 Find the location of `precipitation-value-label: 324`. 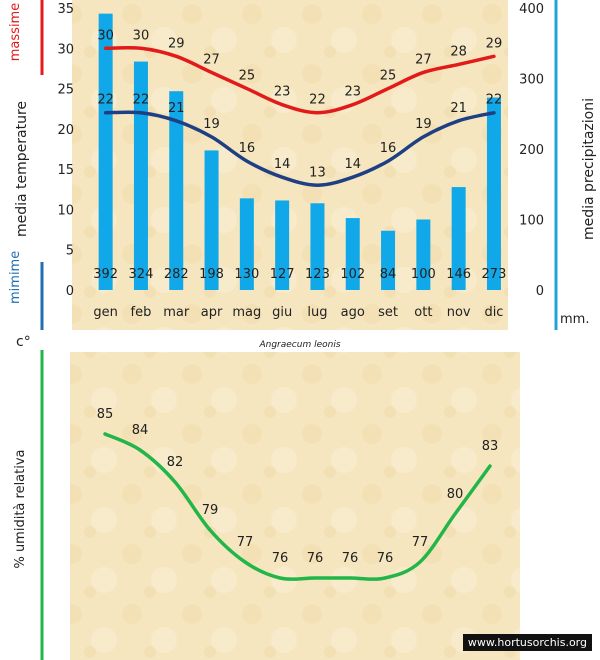

precipitation-value-label: 324 is located at coordinates (141, 274).